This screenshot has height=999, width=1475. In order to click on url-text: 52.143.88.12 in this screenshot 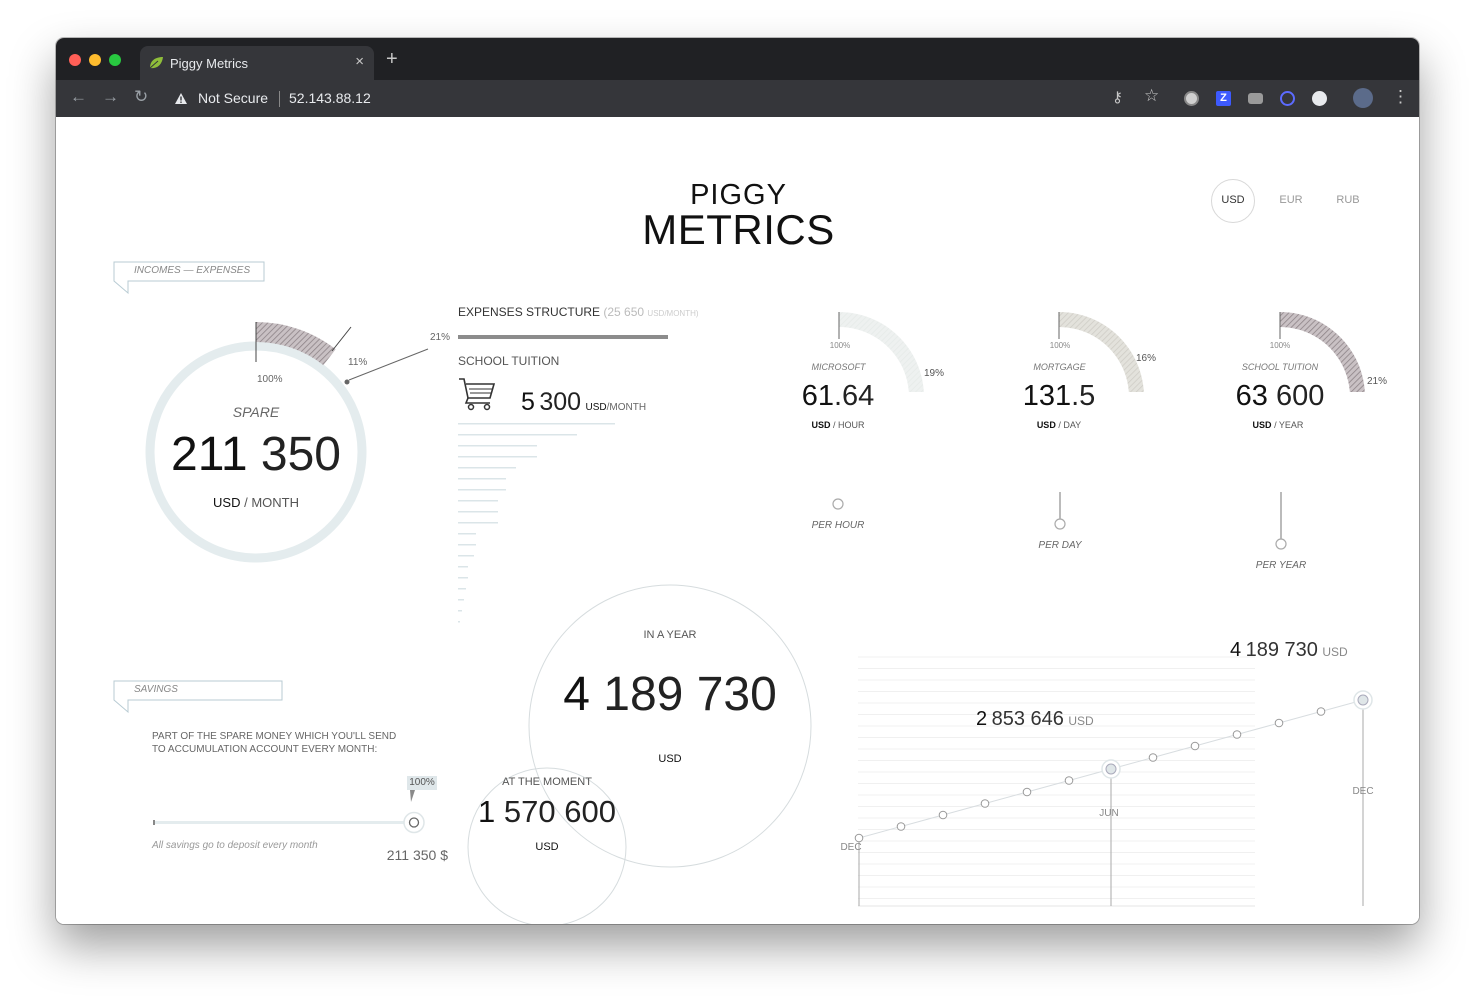, I will do `click(330, 98)`.